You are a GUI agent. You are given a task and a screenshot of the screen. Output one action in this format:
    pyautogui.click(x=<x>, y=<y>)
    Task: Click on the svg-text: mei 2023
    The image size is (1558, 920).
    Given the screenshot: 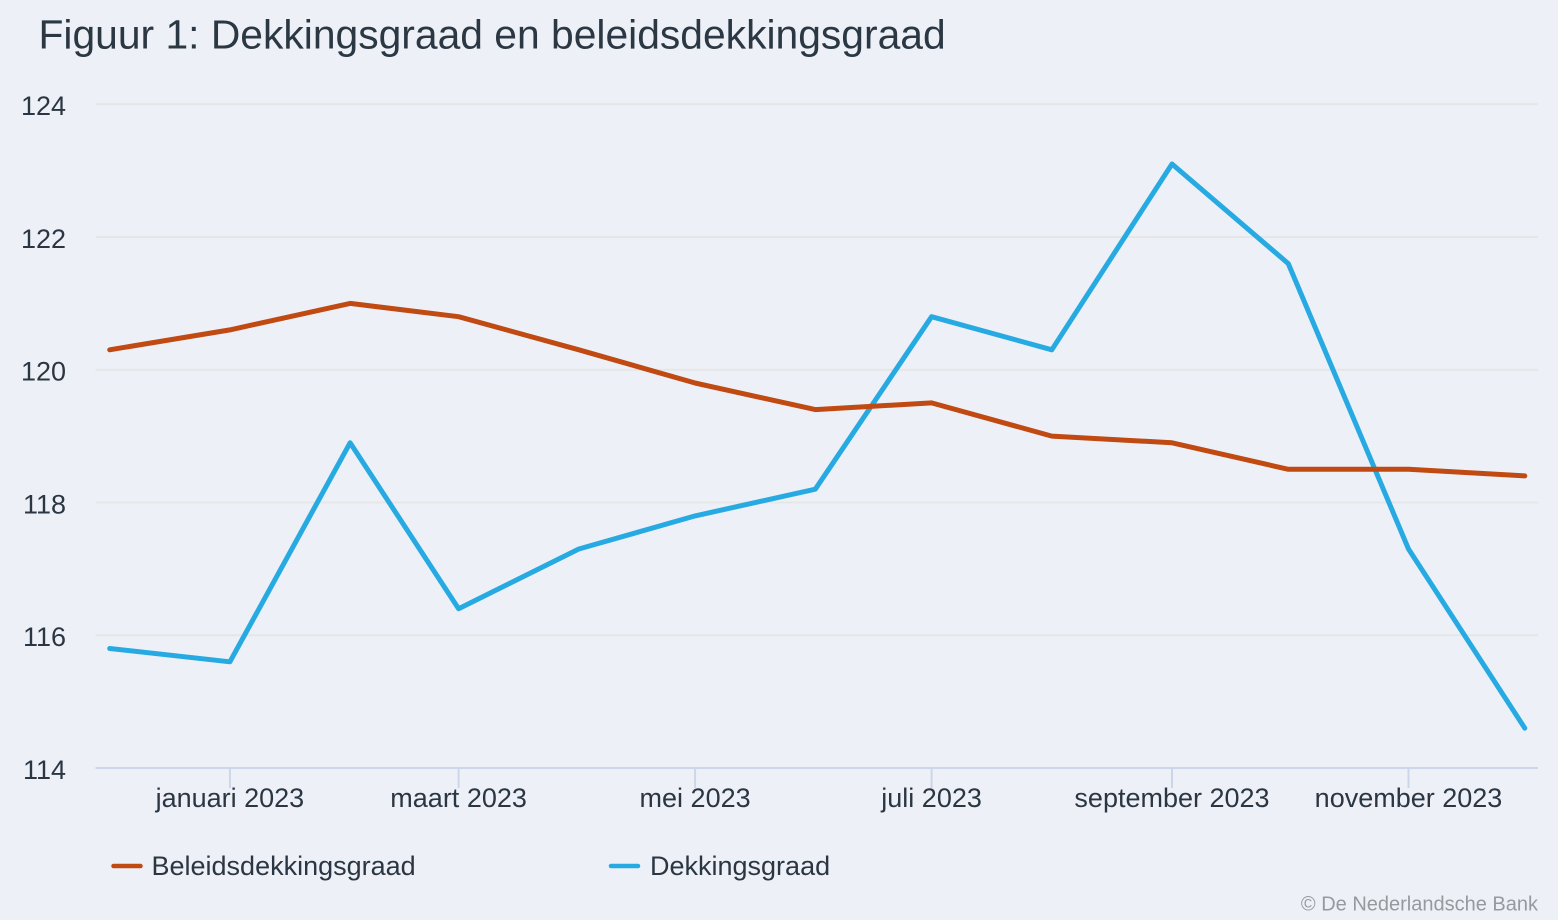 What is the action you would take?
    pyautogui.click(x=695, y=798)
    